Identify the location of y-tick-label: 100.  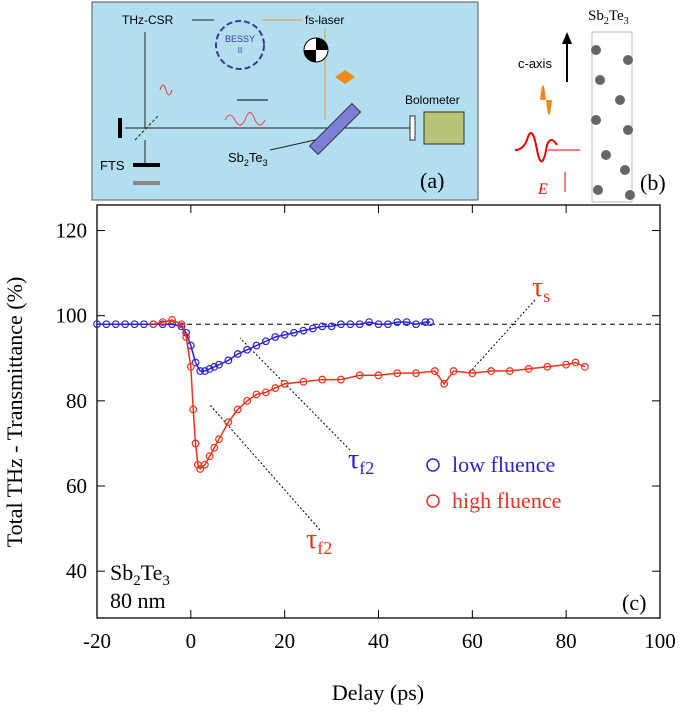
(72, 316).